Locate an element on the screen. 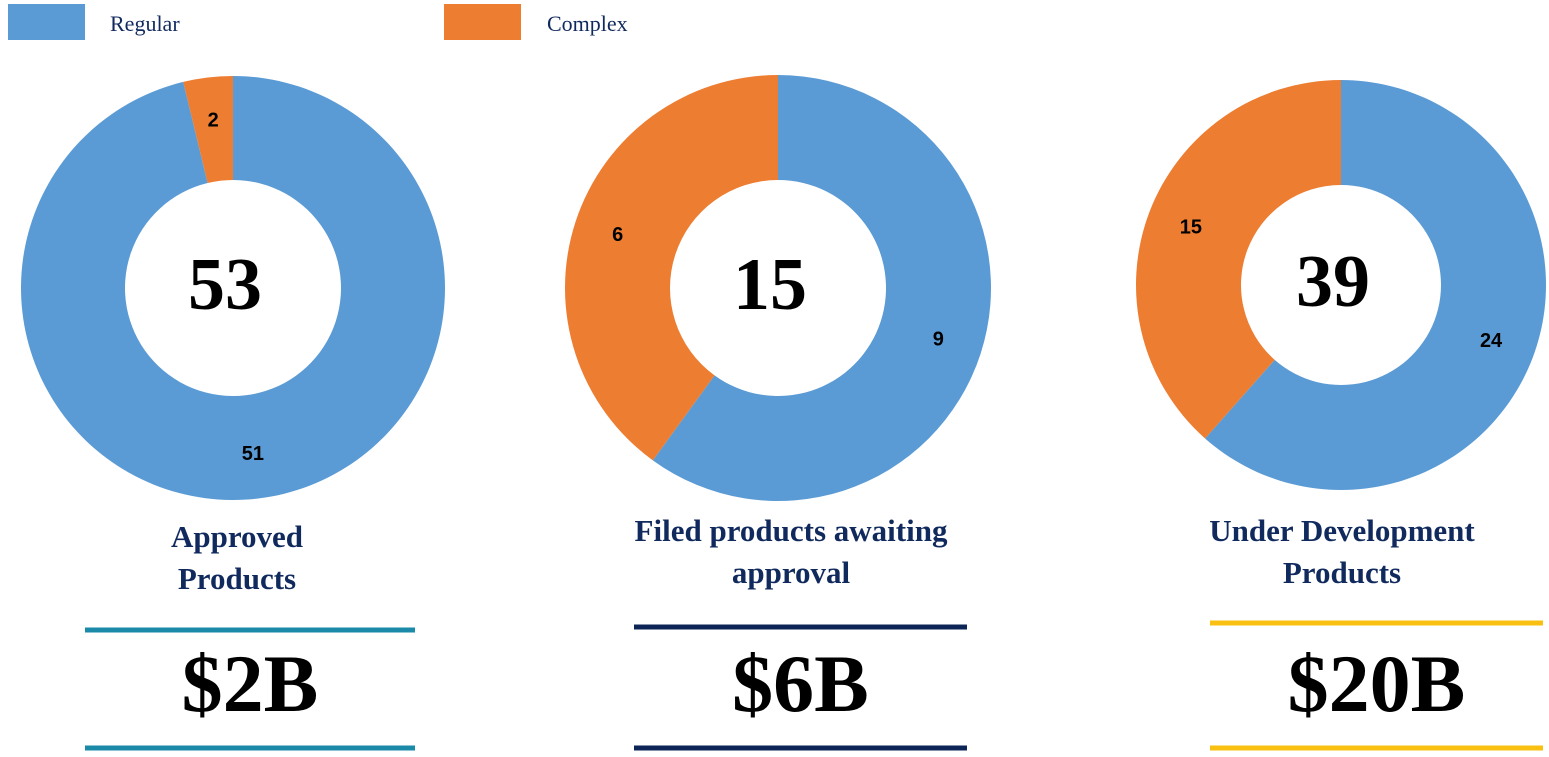  legend-label: Regular is located at coordinates (145, 23).